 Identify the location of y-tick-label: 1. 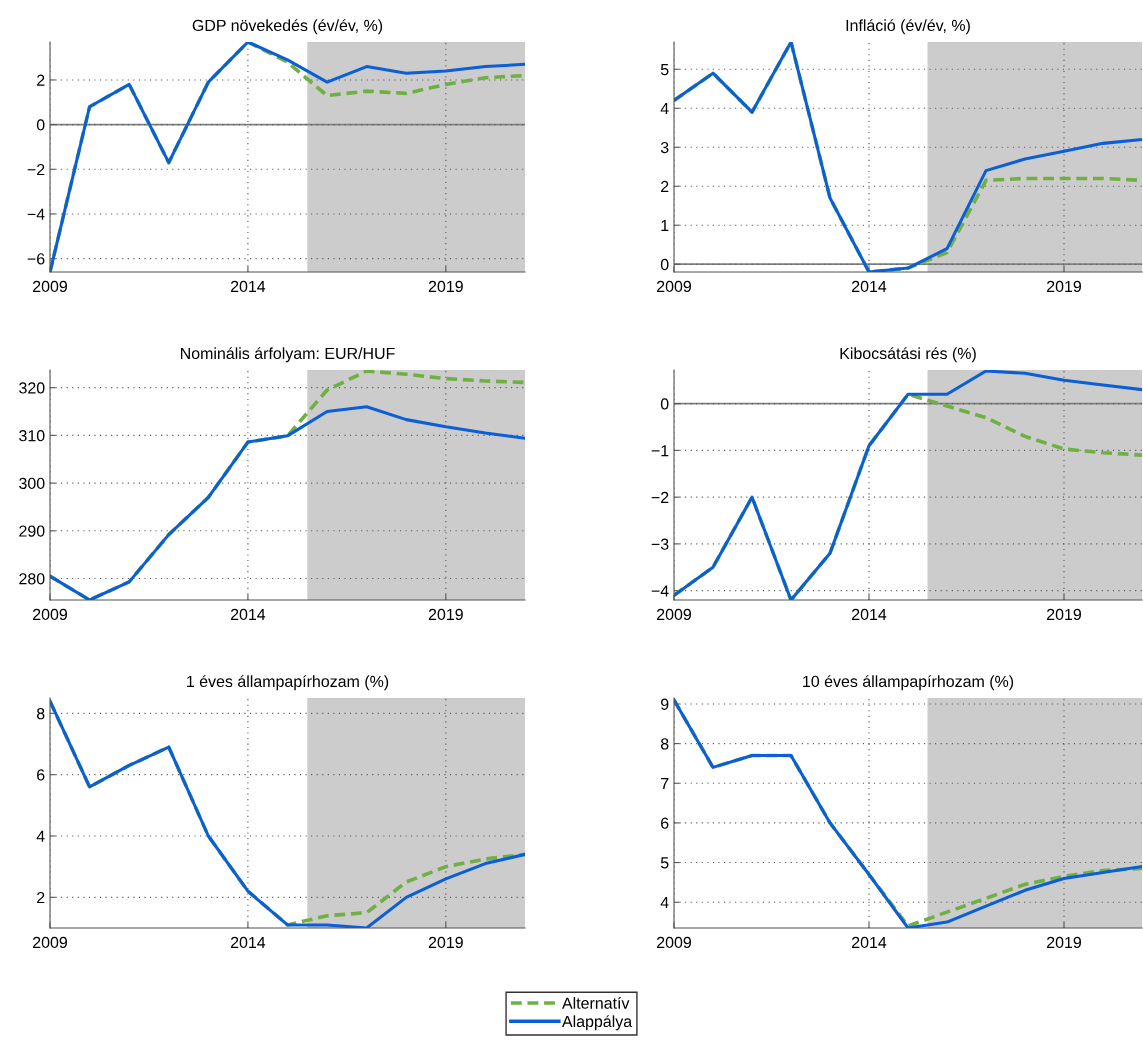
(665, 226).